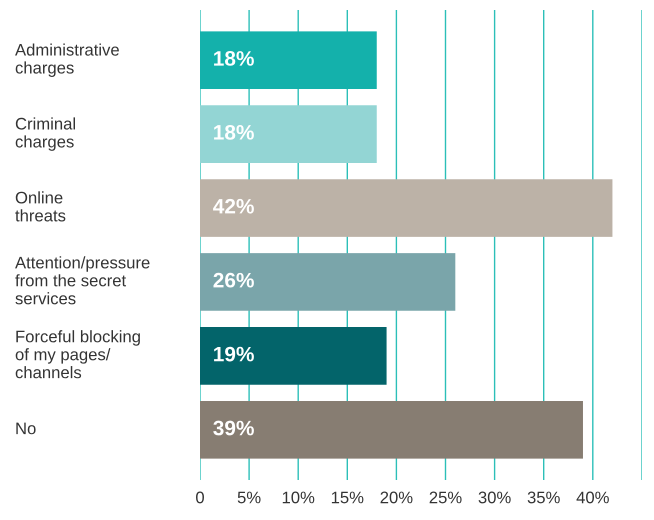 This screenshot has height=520, width=654. I want to click on y-tick-label: Criminal charges, so click(45, 134).